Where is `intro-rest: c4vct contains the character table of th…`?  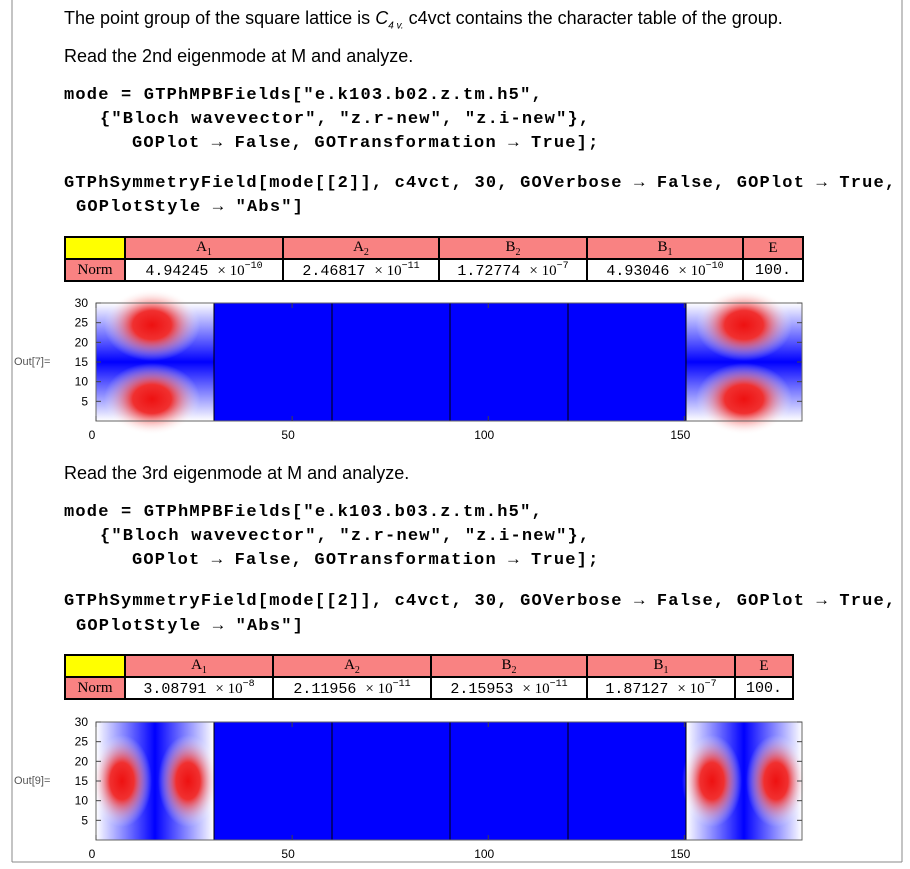 intro-rest: c4vct contains the character table of th… is located at coordinates (593, 18).